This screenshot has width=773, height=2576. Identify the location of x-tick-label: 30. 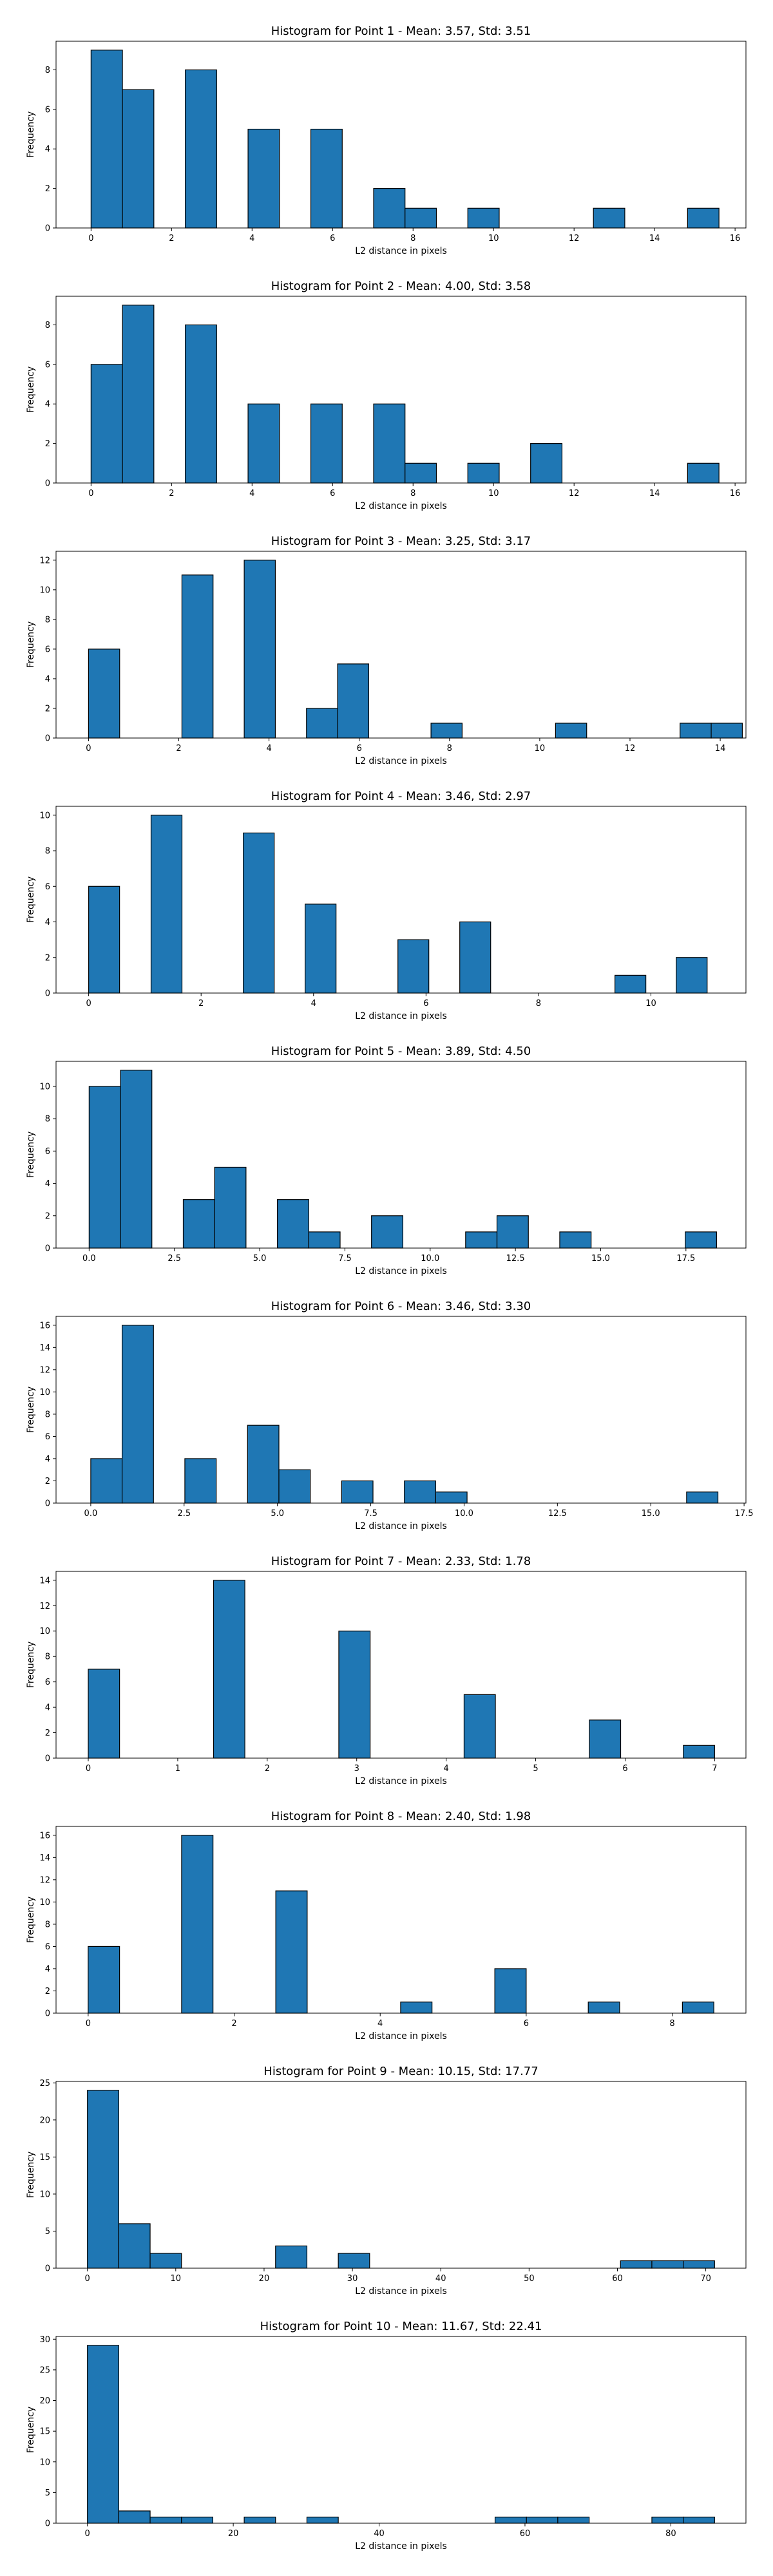
(352, 2279).